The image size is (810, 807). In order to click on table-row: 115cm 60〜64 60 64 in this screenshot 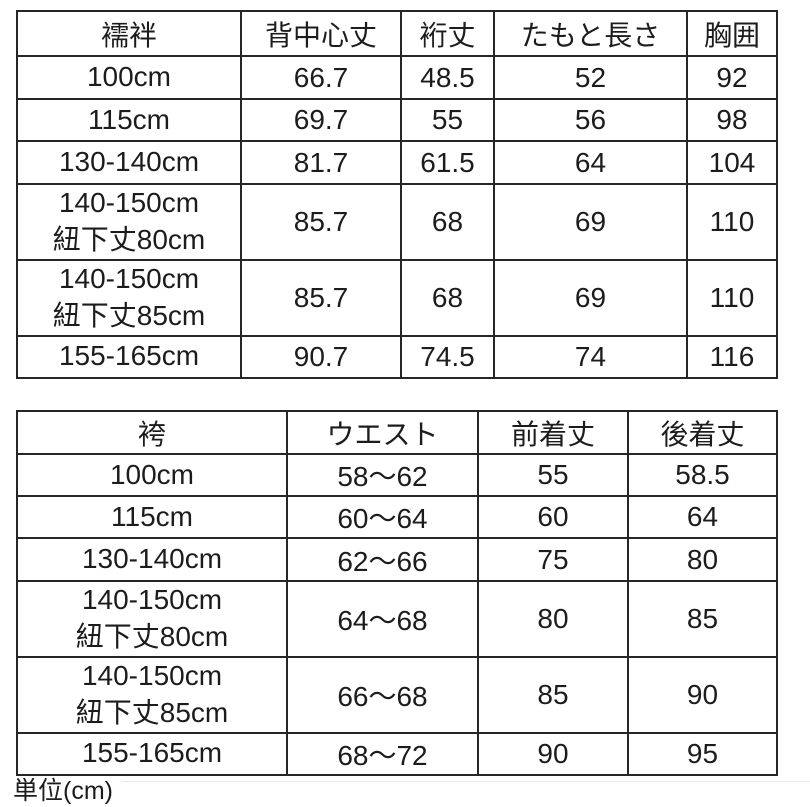, I will do `click(397, 517)`.